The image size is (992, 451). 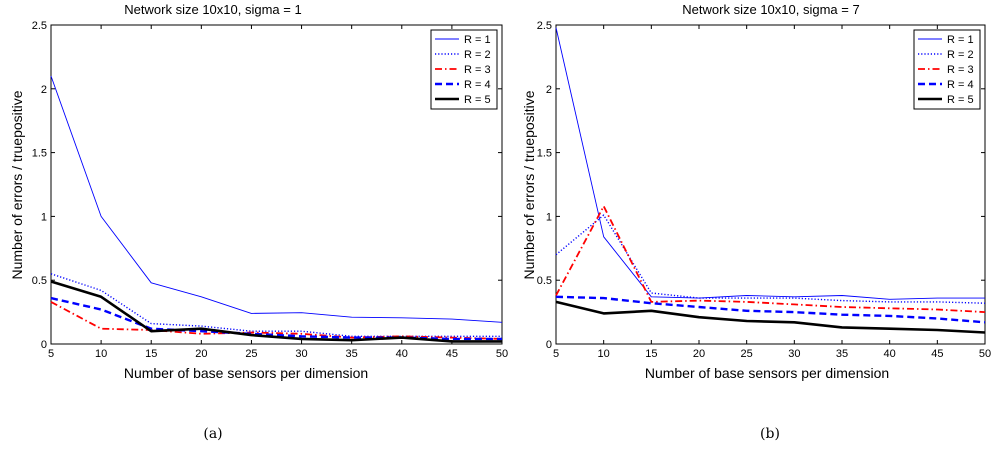 What do you see at coordinates (212, 9) in the screenshot?
I see `chart-title: Network size 10x10, sigma = 1` at bounding box center [212, 9].